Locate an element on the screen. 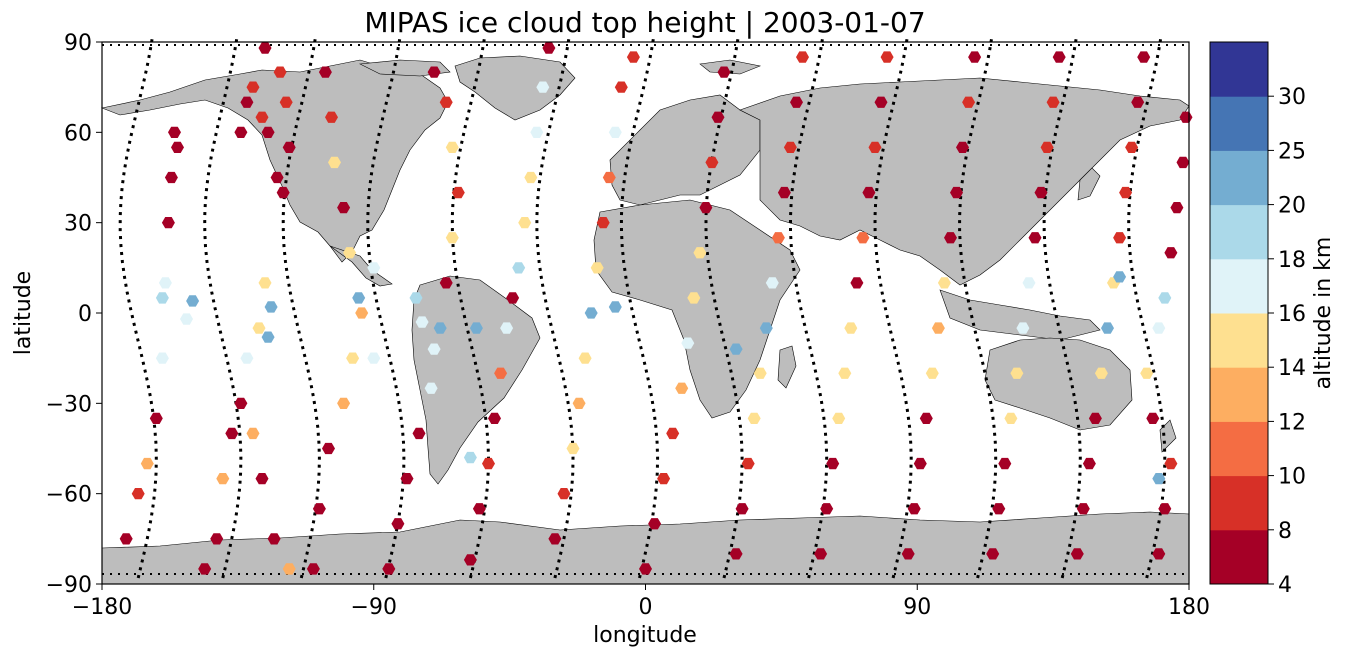 The height and width of the screenshot is (657, 1345). land-svalbard-area is located at coordinates (730, 67).